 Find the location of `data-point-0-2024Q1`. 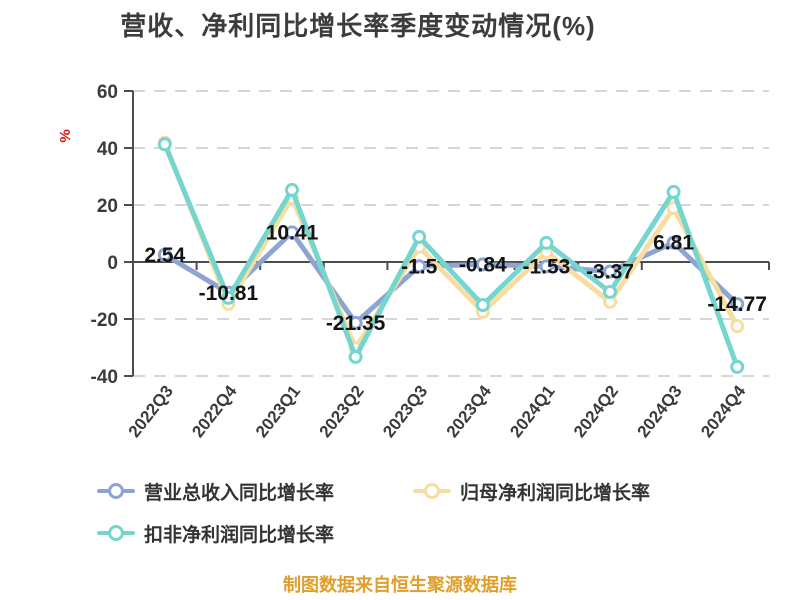

data-point-0-2024Q1 is located at coordinates (546, 266).